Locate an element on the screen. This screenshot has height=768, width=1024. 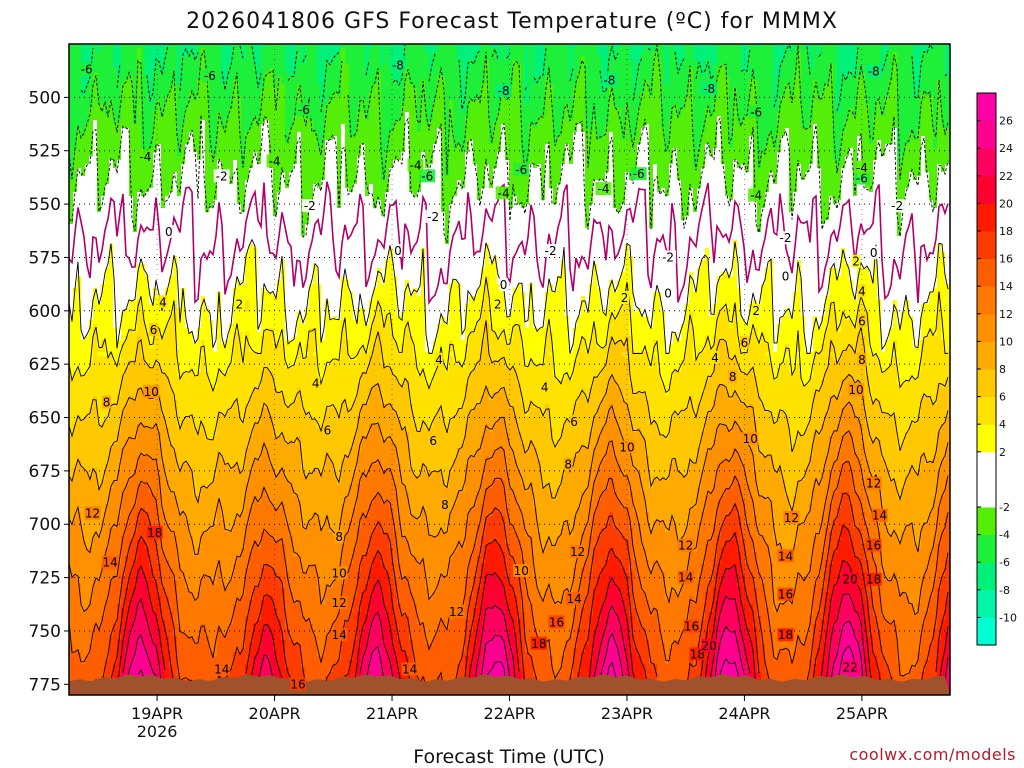
terrain-surface is located at coordinates (509, 684).